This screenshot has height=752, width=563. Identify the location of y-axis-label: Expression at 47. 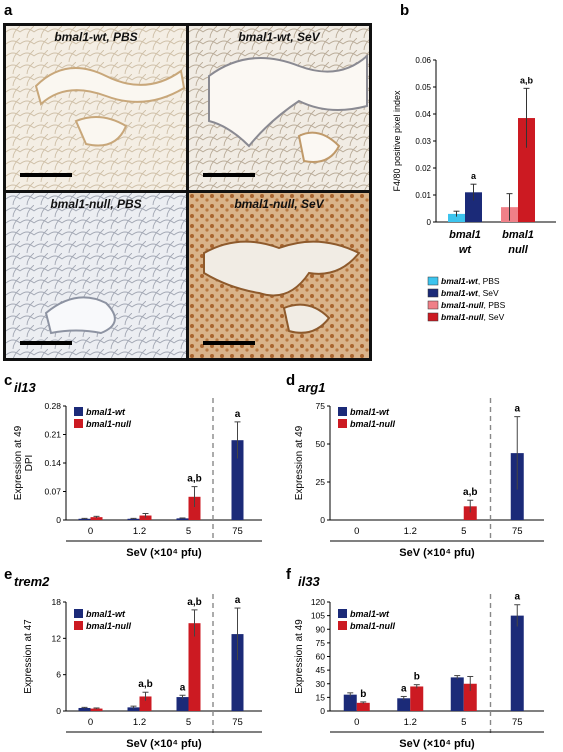
(28, 656).